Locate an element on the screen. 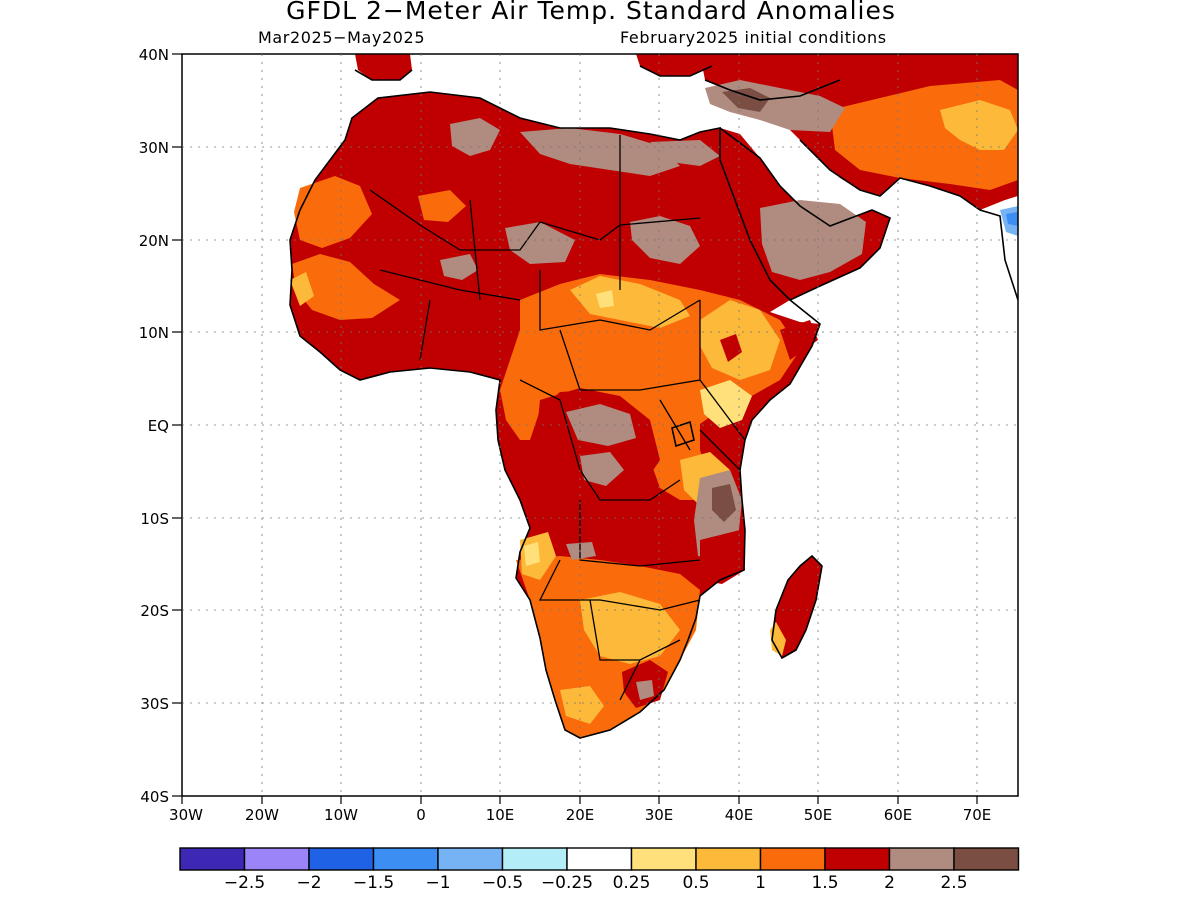  lat-label-40n: 40N is located at coordinates (154, 55).